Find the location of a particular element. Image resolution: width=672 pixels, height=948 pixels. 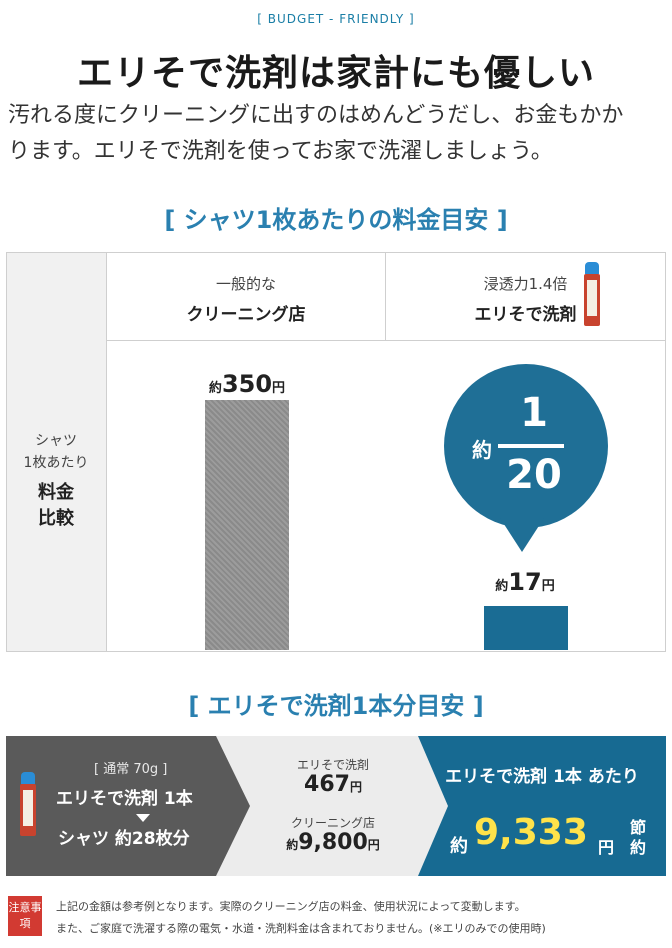

usage-left-arrow is located at coordinates (233, 806).